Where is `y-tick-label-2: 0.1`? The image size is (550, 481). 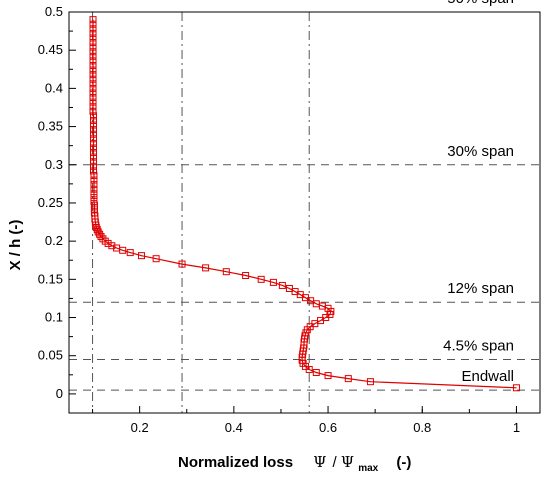 y-tick-label-2: 0.1 is located at coordinates (54, 317).